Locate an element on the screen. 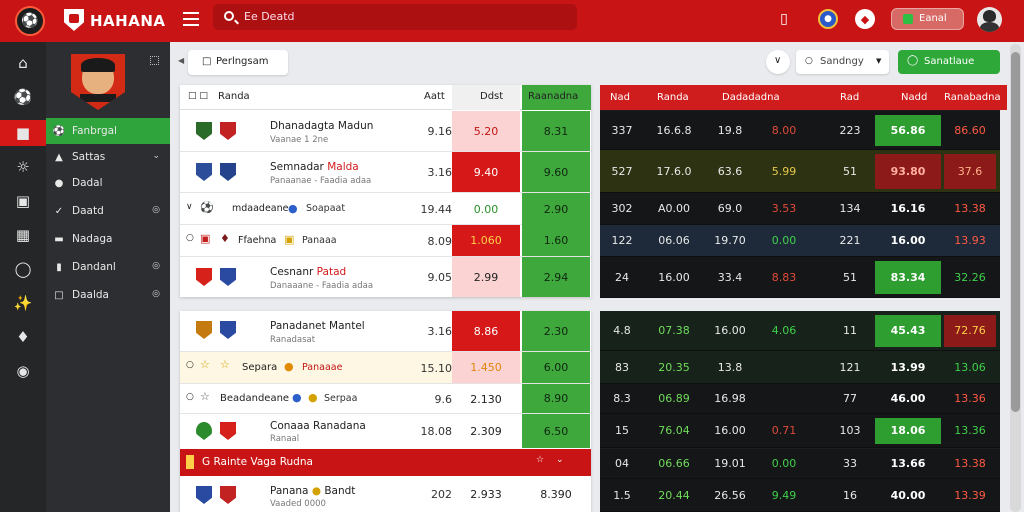  odds-cell: 15 is located at coordinates (622, 430).